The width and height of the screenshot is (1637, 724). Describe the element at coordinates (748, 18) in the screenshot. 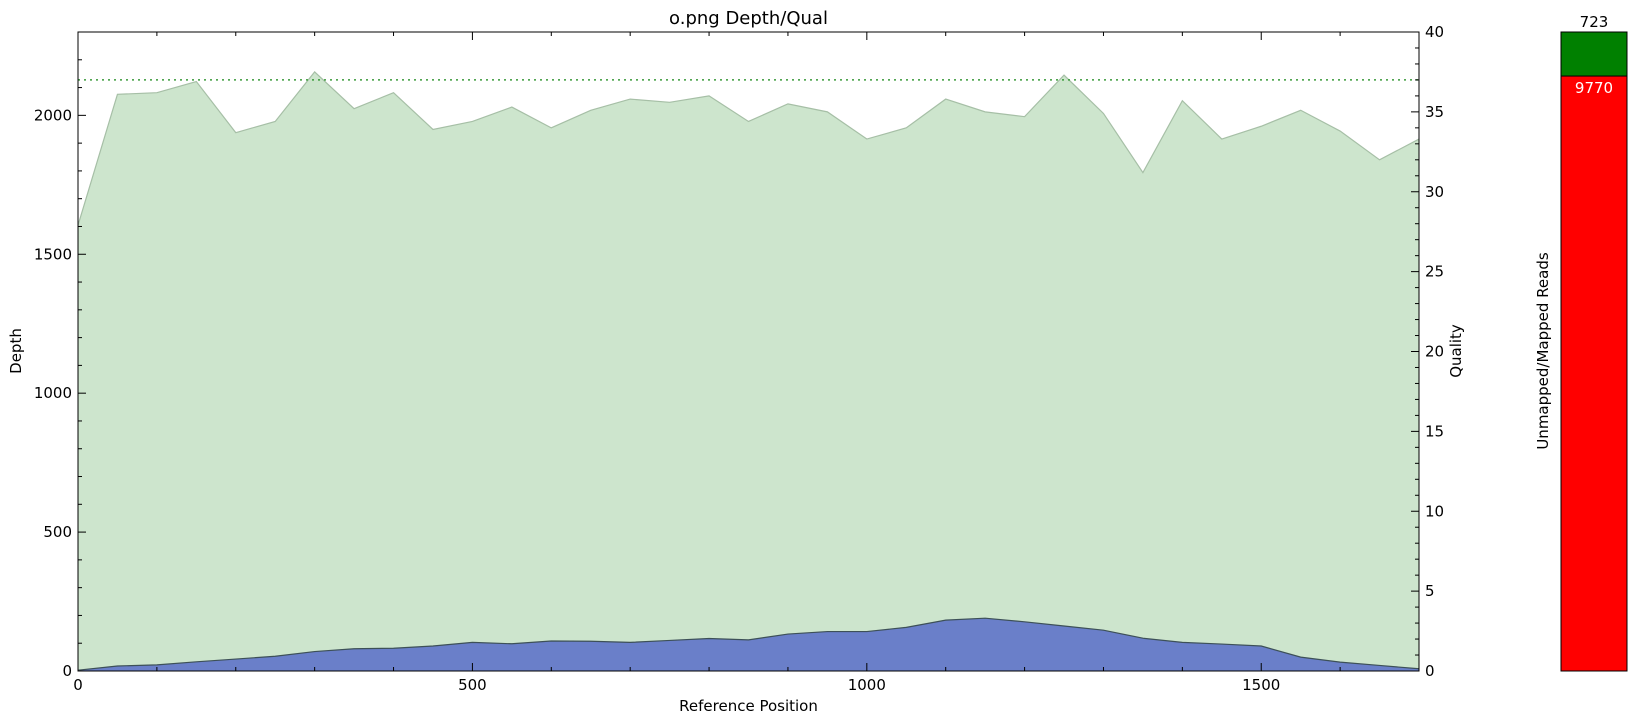

I see `chart-title: o.png Depth/Qual` at that location.